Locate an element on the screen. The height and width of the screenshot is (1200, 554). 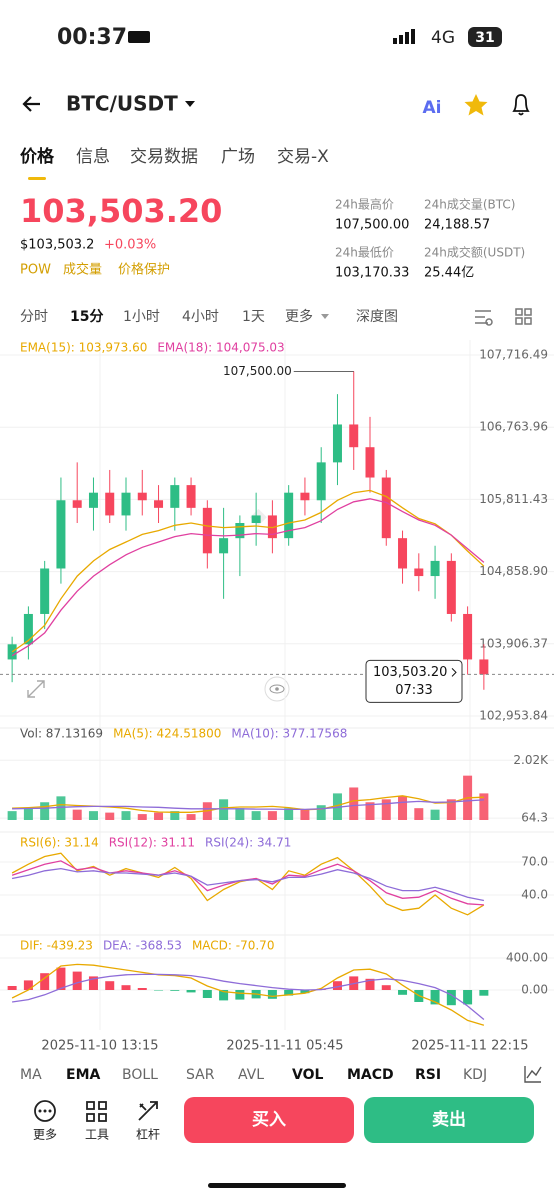
sell-label: 卖出 is located at coordinates (449, 1119).